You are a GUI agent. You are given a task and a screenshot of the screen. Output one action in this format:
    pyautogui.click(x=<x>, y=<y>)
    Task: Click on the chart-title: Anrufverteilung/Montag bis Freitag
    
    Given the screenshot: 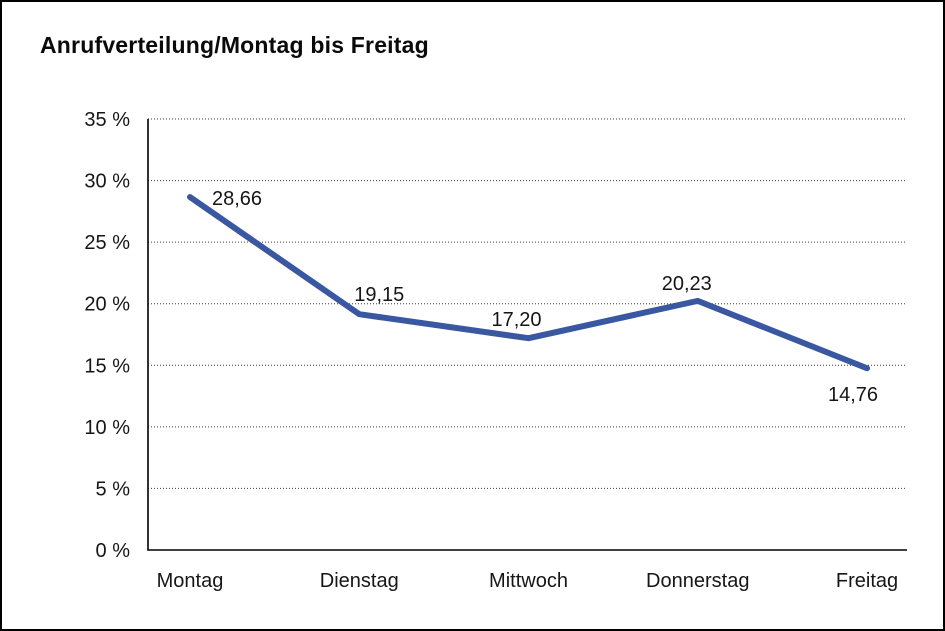 What is the action you would take?
    pyautogui.click(x=234, y=45)
    